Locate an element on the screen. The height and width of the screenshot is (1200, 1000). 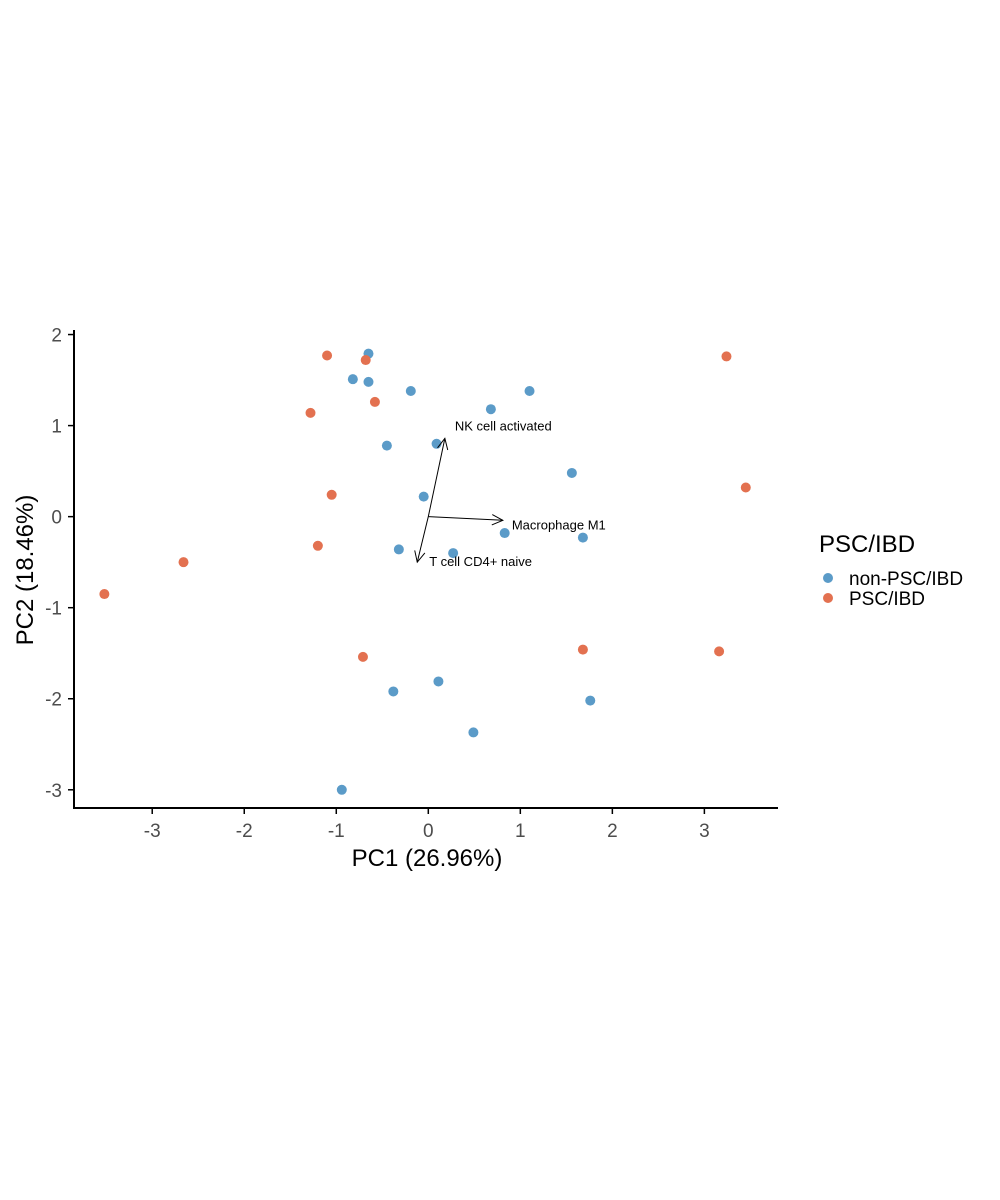
x-tick-label: 3 is located at coordinates (704, 831).